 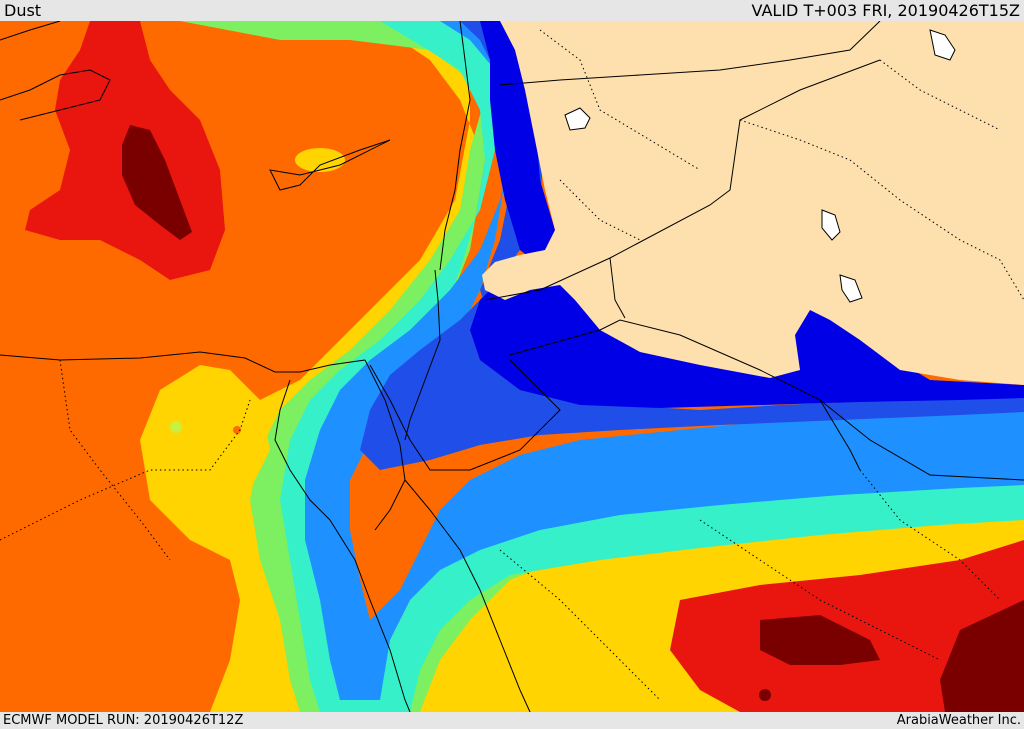 What do you see at coordinates (982, 656) in the screenshot?
I see `dark-red-blob-corner` at bounding box center [982, 656].